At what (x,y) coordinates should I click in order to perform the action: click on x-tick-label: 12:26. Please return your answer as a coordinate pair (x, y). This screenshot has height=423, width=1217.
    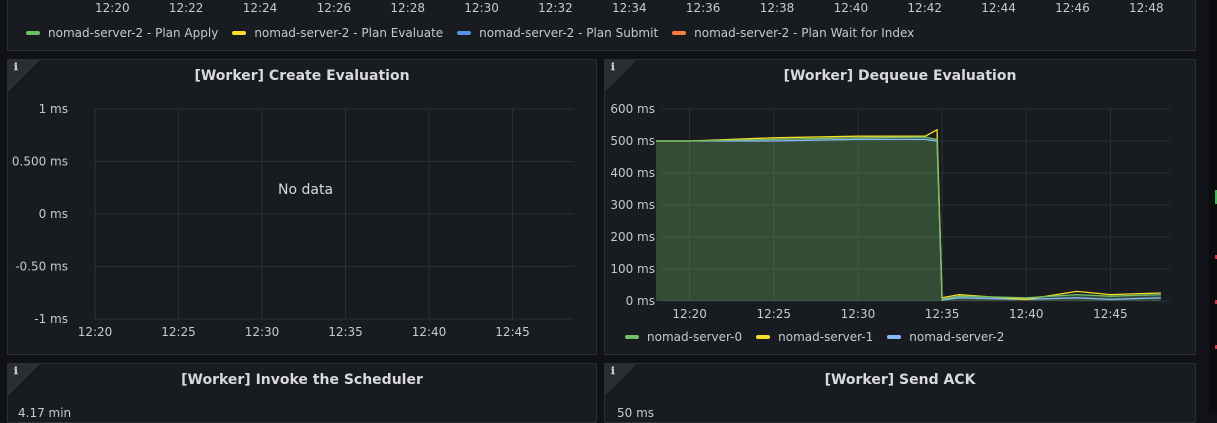
    Looking at the image, I should click on (334, 8).